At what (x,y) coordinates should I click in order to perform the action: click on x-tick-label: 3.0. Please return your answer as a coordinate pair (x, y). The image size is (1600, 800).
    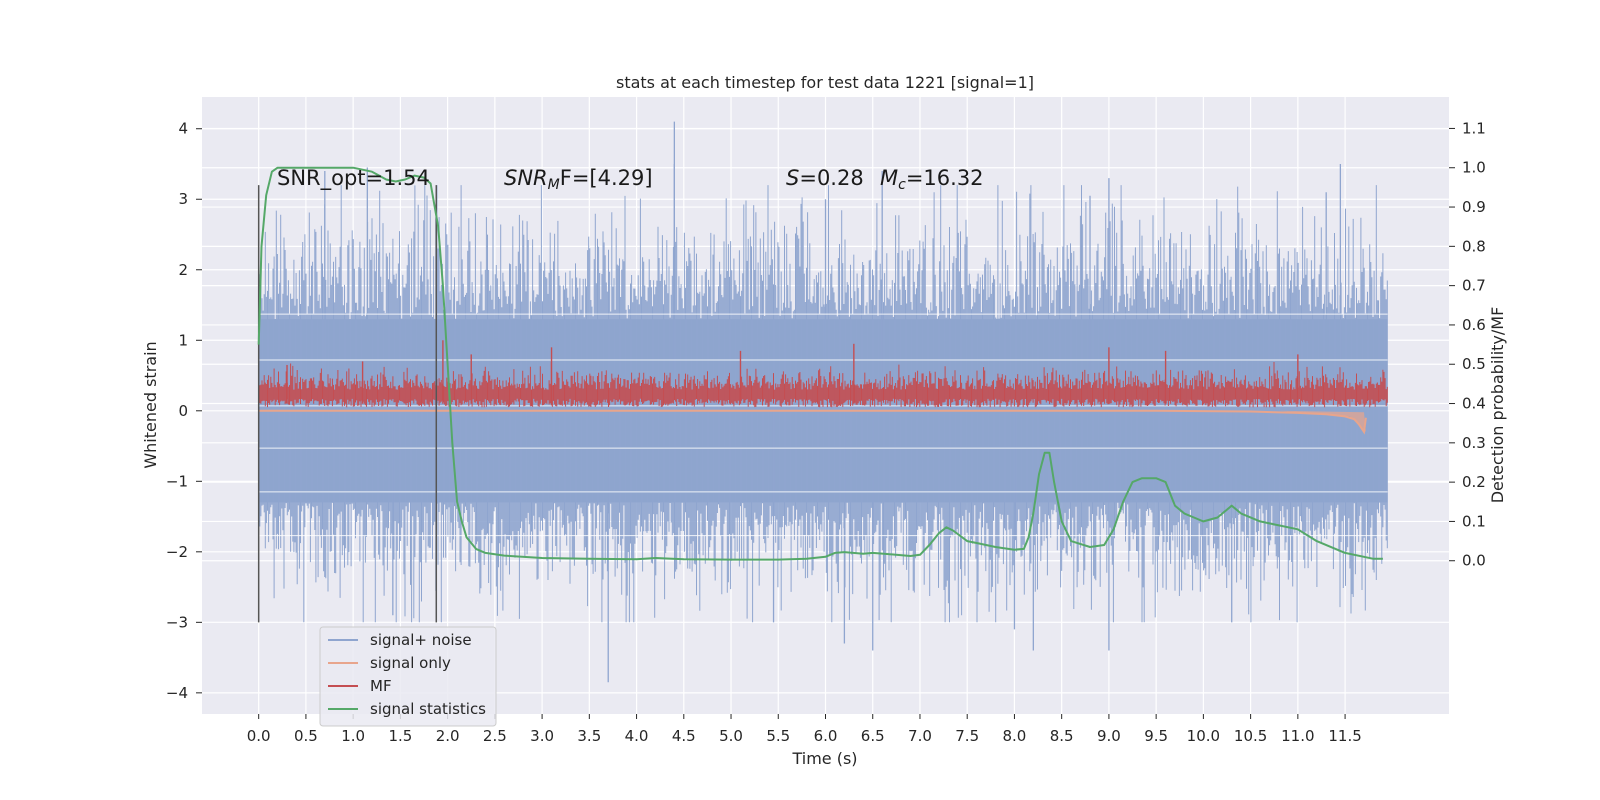
    Looking at the image, I should click on (542, 736).